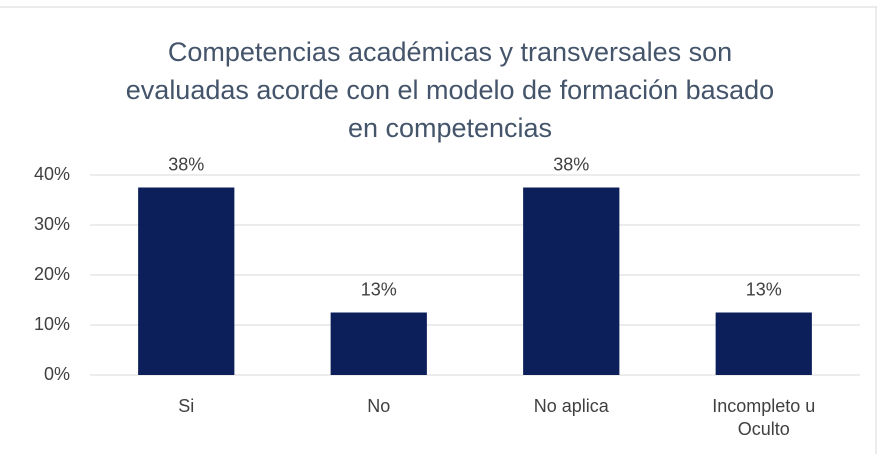 The height and width of the screenshot is (454, 877). I want to click on x-tick-label: Si, so click(186, 406).